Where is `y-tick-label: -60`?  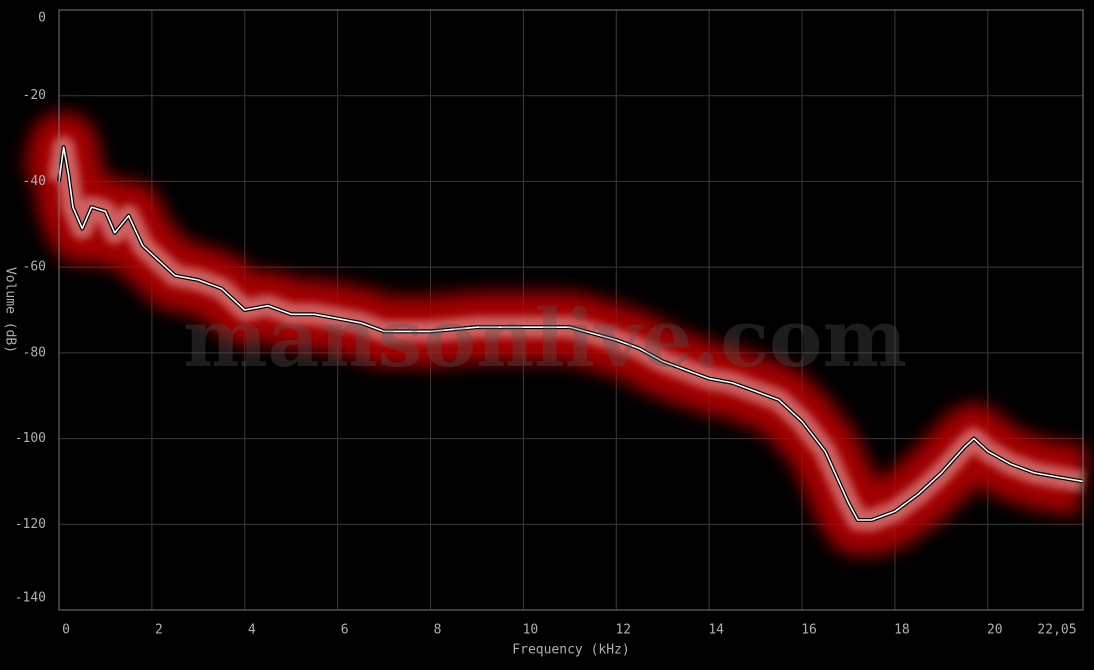
y-tick-label: -60 is located at coordinates (34, 267).